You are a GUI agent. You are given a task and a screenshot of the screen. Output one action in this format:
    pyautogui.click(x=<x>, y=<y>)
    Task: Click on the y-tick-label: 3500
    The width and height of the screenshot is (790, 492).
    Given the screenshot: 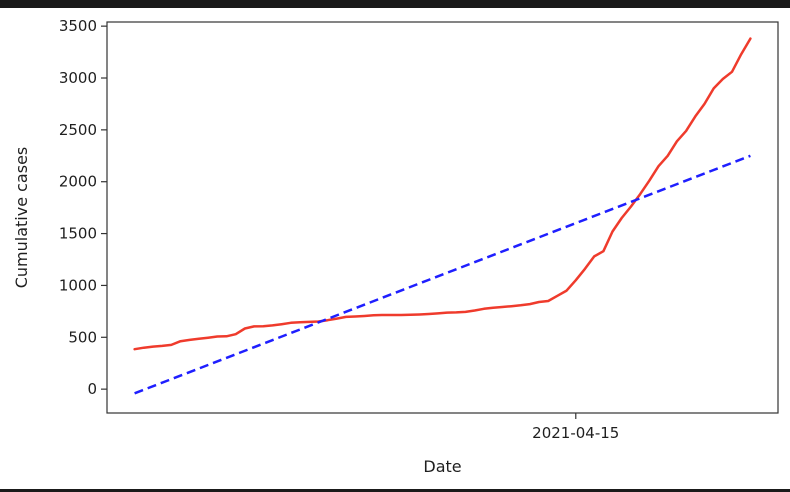 What is the action you would take?
    pyautogui.click(x=78, y=26)
    